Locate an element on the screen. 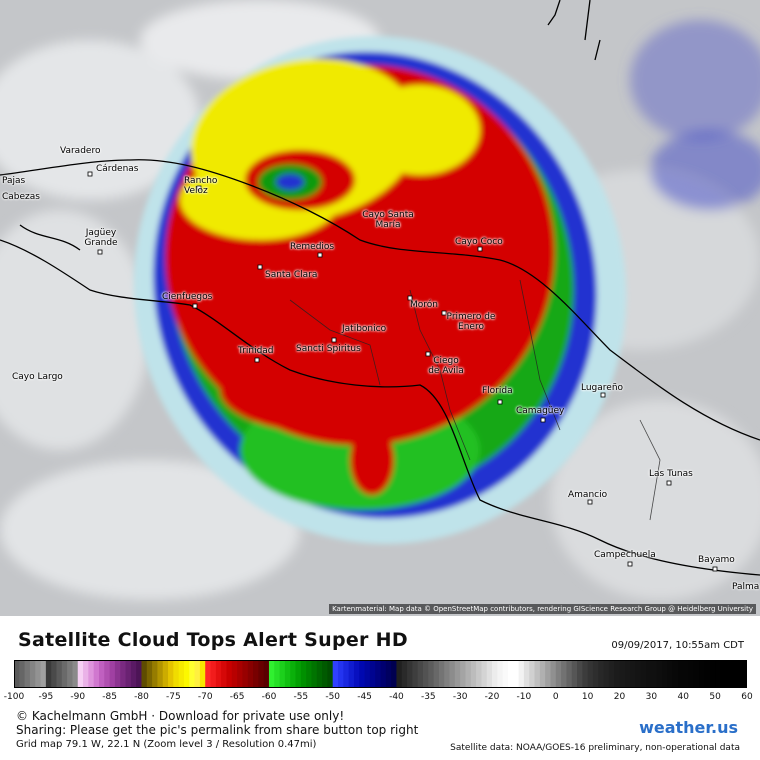 The width and height of the screenshot is (760, 760). page-title: Satellite Cloud Tops Alert Super HD is located at coordinates (213, 640).